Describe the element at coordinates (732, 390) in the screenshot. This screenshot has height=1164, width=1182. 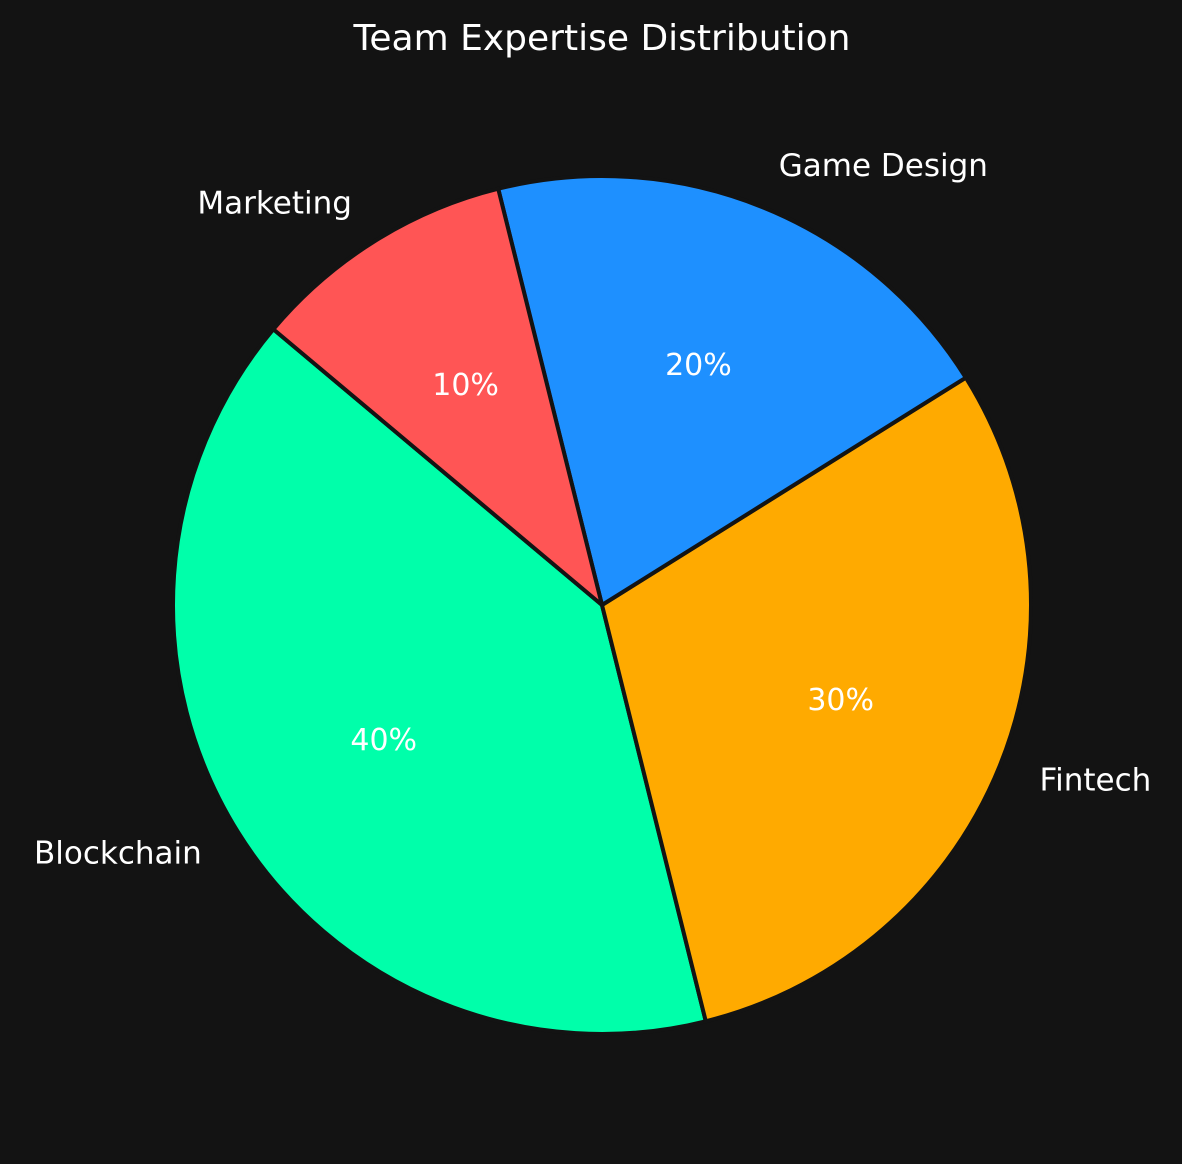
I see `pie-slice-game-design` at that location.